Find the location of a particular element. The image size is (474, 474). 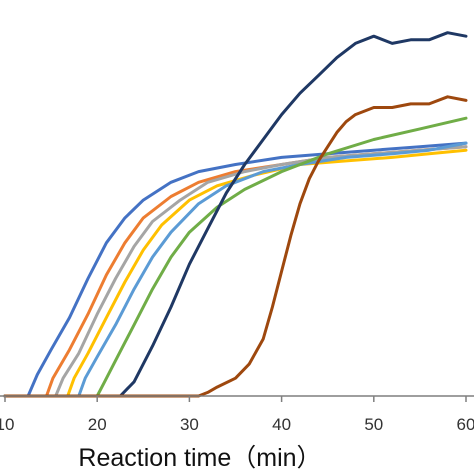

x-tick-label: 10 is located at coordinates (7, 424).